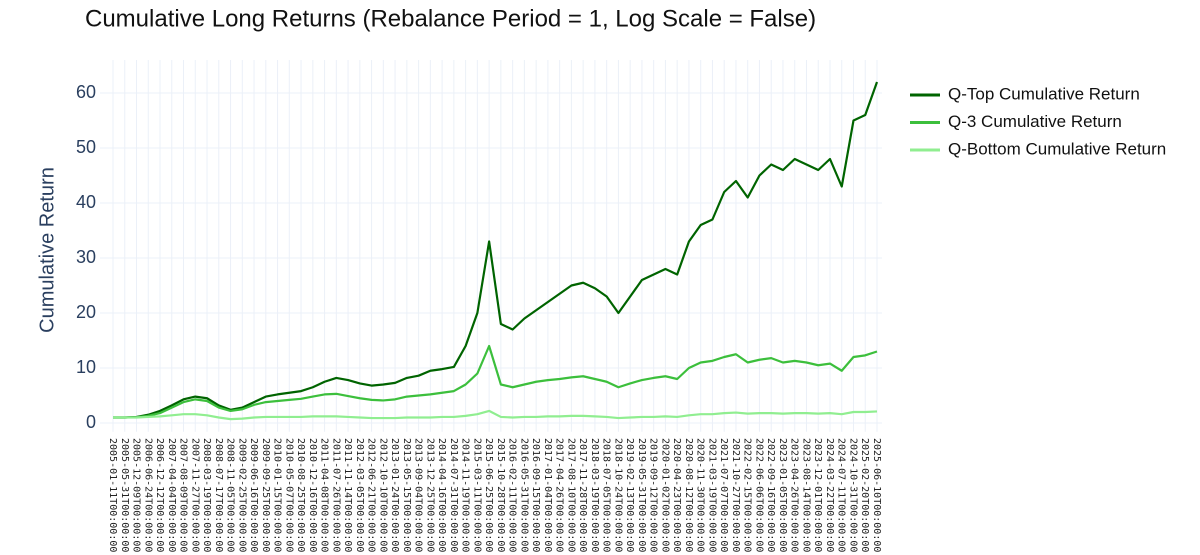 The height and width of the screenshot is (555, 1200). I want to click on x-tick-label: 2014-07-31T00:00:00, so click(453, 495).